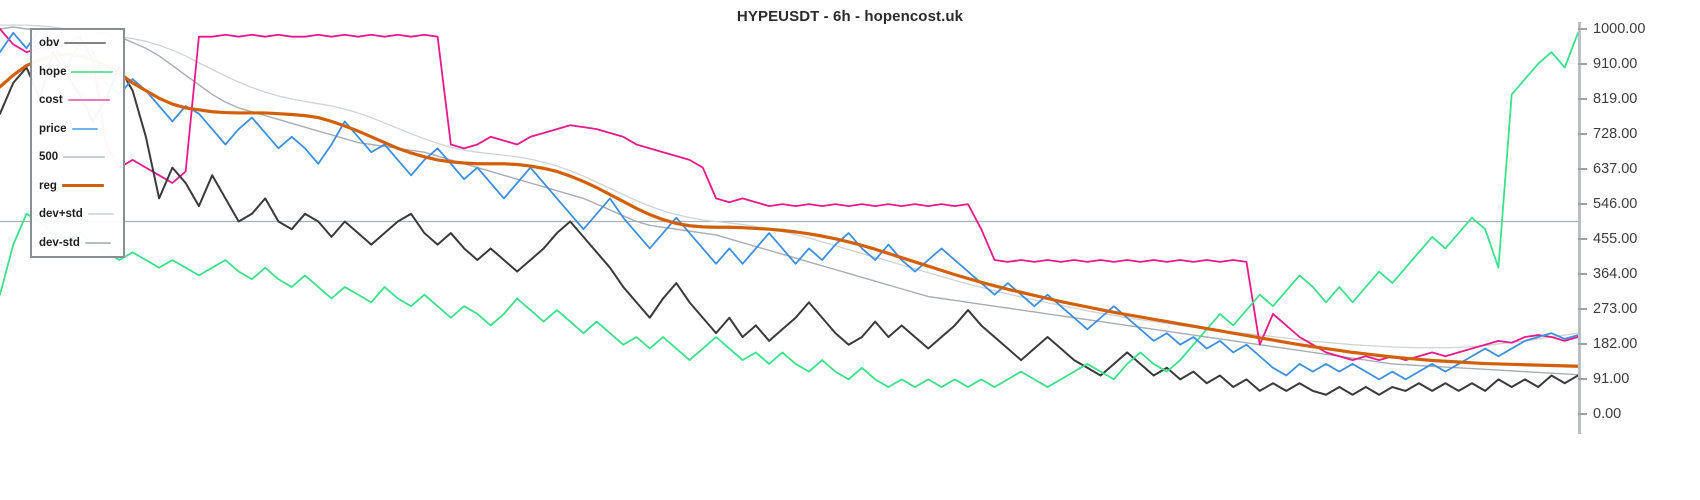 This screenshot has width=1700, height=500. Describe the element at coordinates (61, 214) in the screenshot. I see `legend-item-label: dev+std` at that location.